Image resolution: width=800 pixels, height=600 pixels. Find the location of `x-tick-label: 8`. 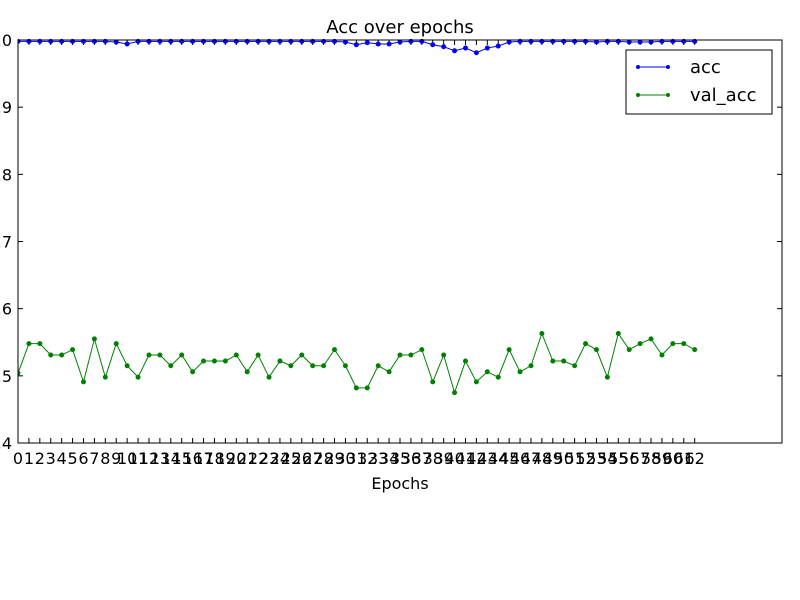

x-tick-label: 8 is located at coordinates (105, 458).